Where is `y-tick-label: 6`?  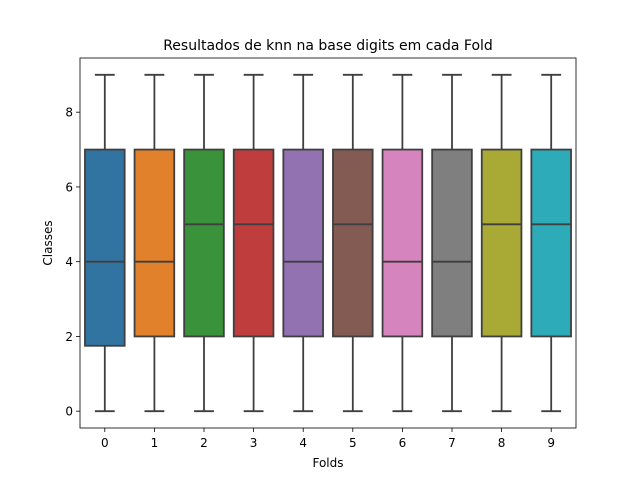
y-tick-label: 6 is located at coordinates (69, 187).